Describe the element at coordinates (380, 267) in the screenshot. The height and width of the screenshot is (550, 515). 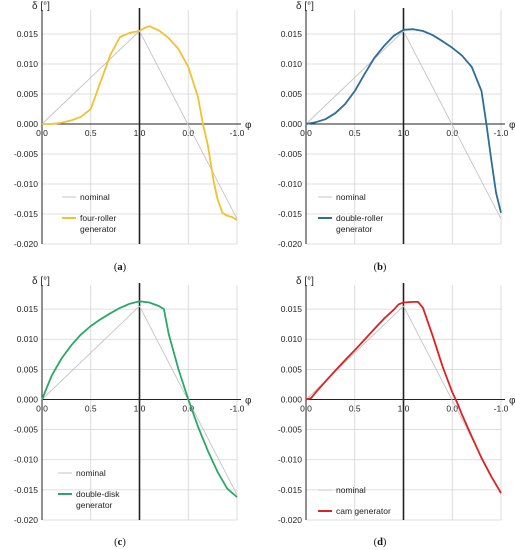
I see `panel-caption: (b)` at that location.